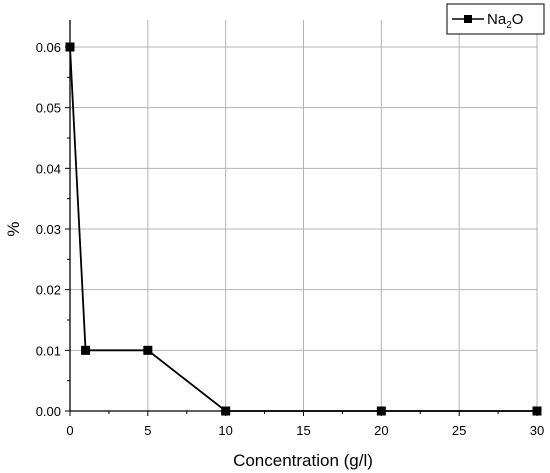 This screenshot has height=473, width=550. Describe the element at coordinates (147, 430) in the screenshot. I see `x-tick-label: 5` at that location.